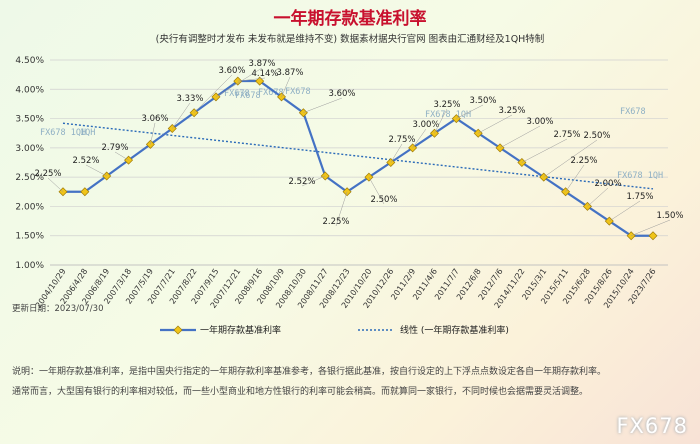 The image size is (700, 444). Describe the element at coordinates (87, 133) in the screenshot. I see `chart-watermark: 1QH` at that location.